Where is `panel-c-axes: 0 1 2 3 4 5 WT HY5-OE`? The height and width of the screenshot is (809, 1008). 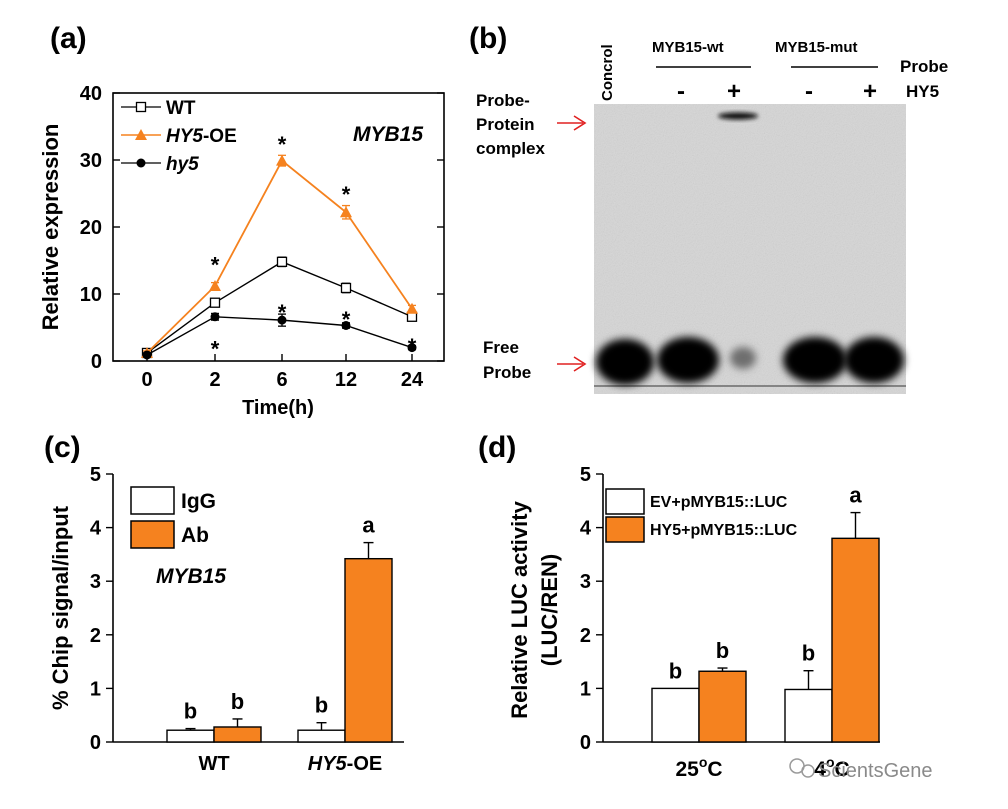
panel-c-axes: 0 1 2 3 4 5 WT HY5-OE is located at coordinates (247, 619).